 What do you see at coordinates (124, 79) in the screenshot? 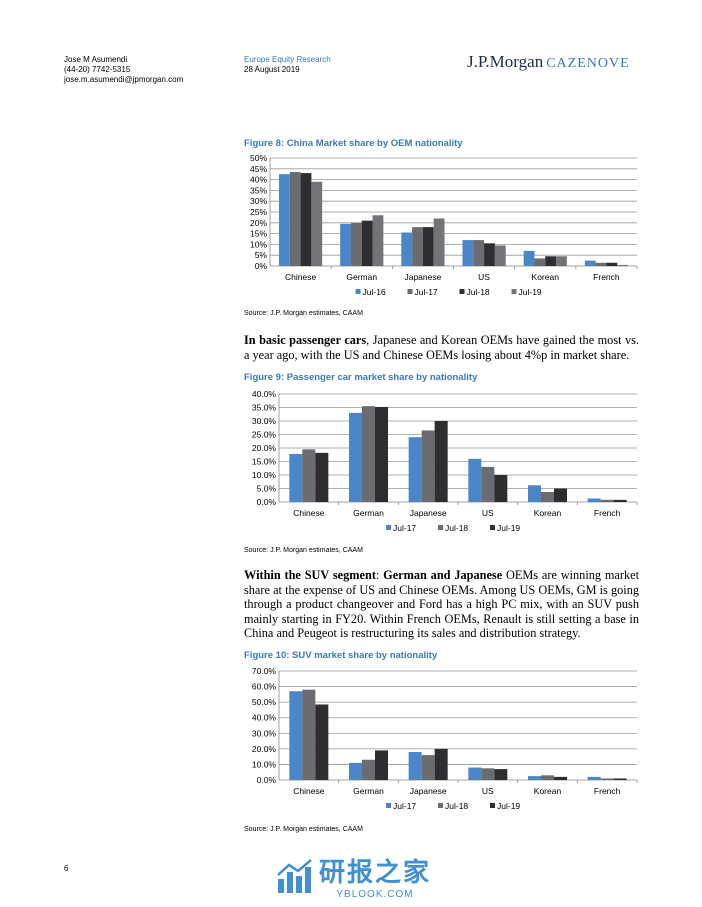
I see `author-email: jose.m.asumendi@jpmorgan.com` at bounding box center [124, 79].